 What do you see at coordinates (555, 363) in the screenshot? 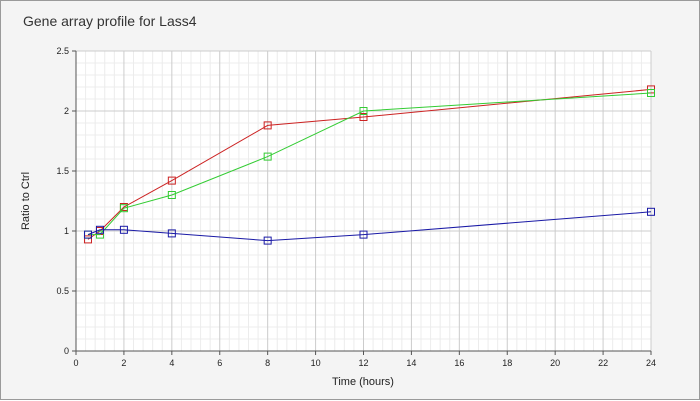
I see `x-tick-label: 20` at bounding box center [555, 363].